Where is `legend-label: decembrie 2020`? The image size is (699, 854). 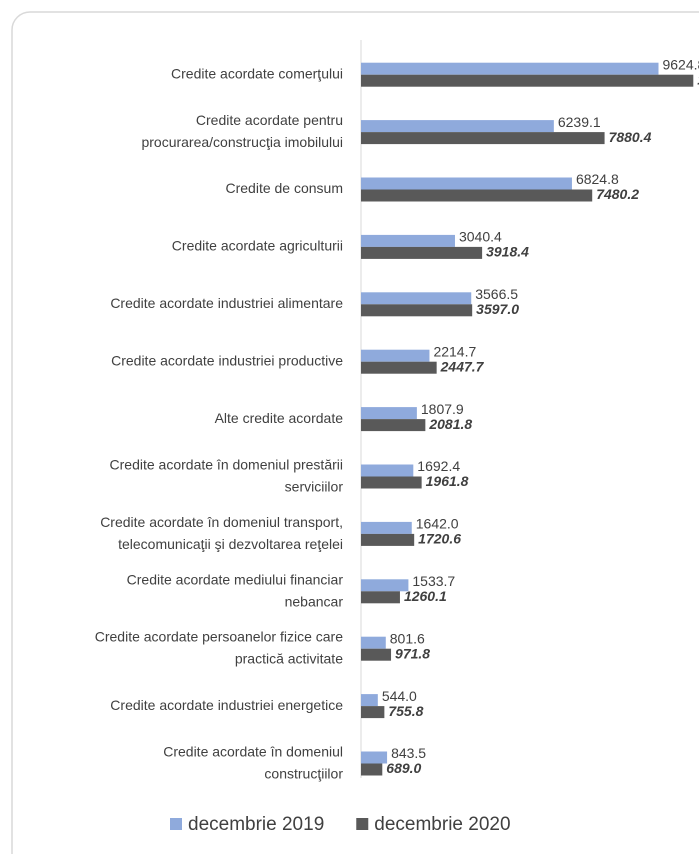
legend-label: decembrie 2020 is located at coordinates (442, 824).